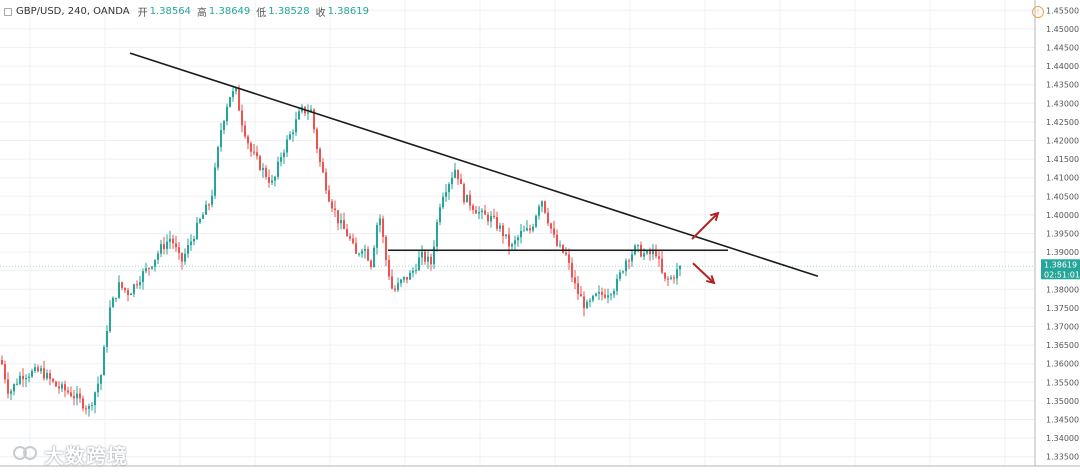 This screenshot has height=475, width=1080. Describe the element at coordinates (1038, 12) in the screenshot. I see `info-circle-icon: !` at that location.